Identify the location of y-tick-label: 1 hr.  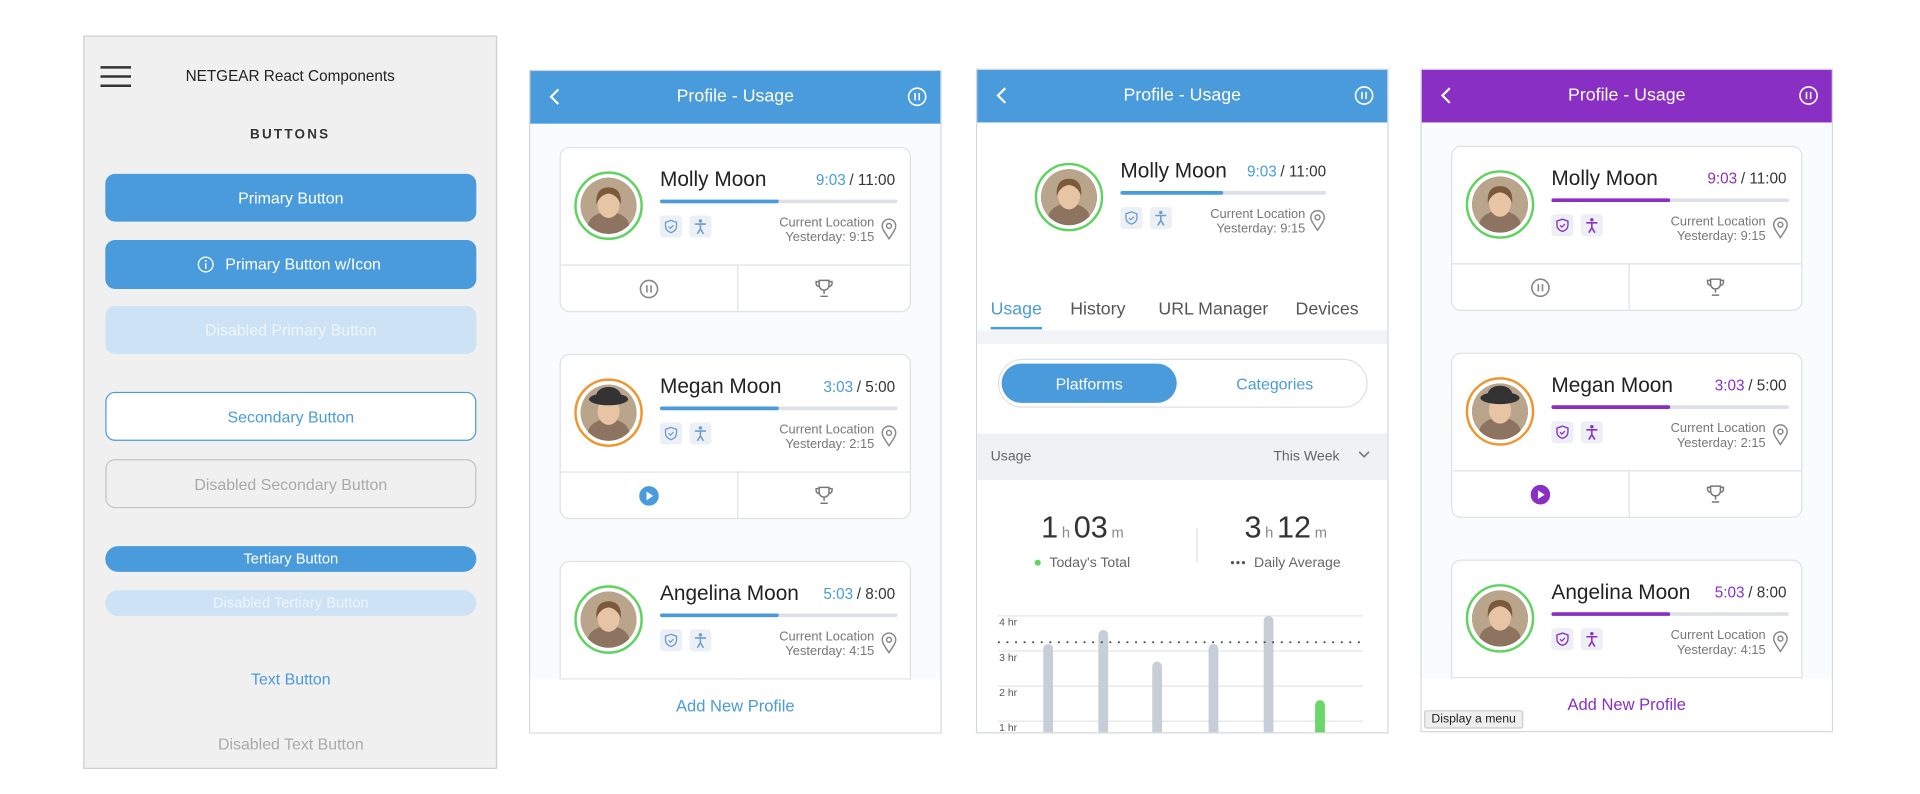
(1008, 728).